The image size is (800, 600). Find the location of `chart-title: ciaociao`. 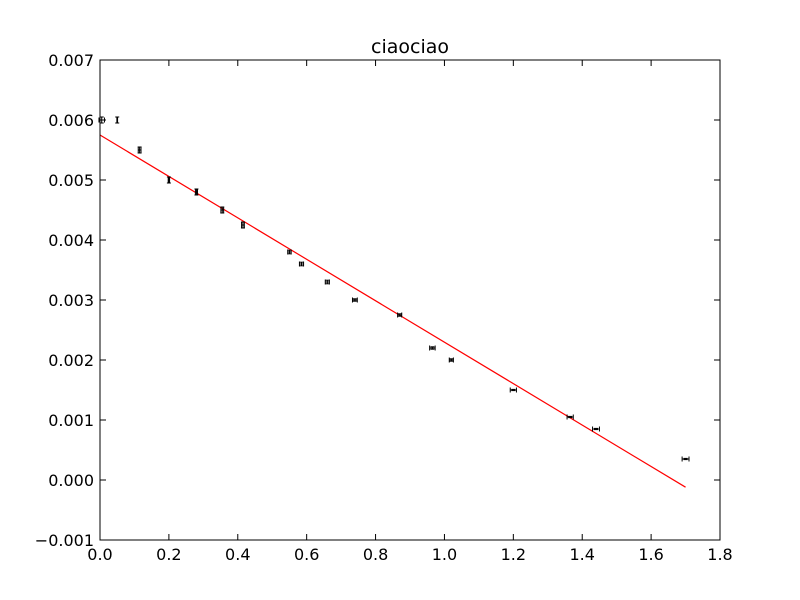

chart-title: ciaociao is located at coordinates (410, 47).